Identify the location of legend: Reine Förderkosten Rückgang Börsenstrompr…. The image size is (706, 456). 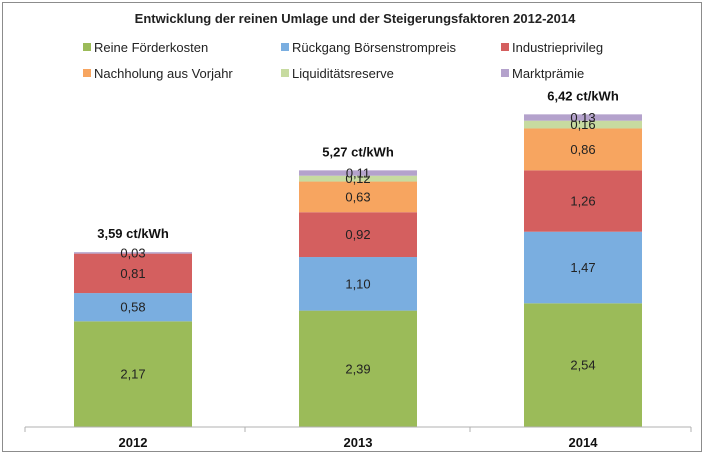
(343, 60).